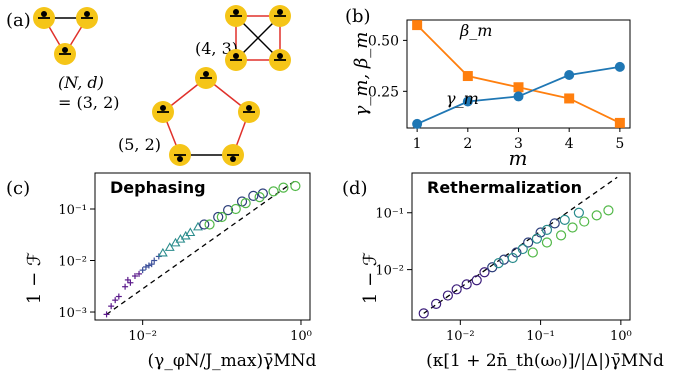 The height and width of the screenshot is (382, 686). Describe the element at coordinates (518, 74) in the screenshot. I see `series-line` at that location.